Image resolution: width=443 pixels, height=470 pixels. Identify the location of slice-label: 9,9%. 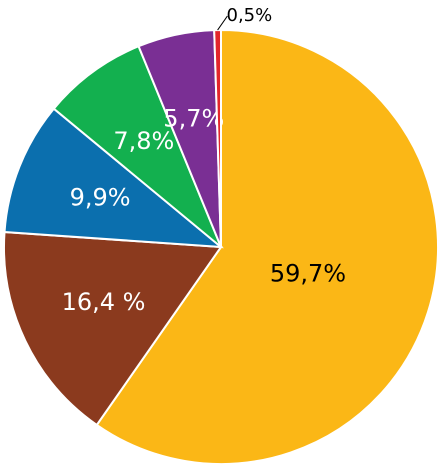
(100, 198).